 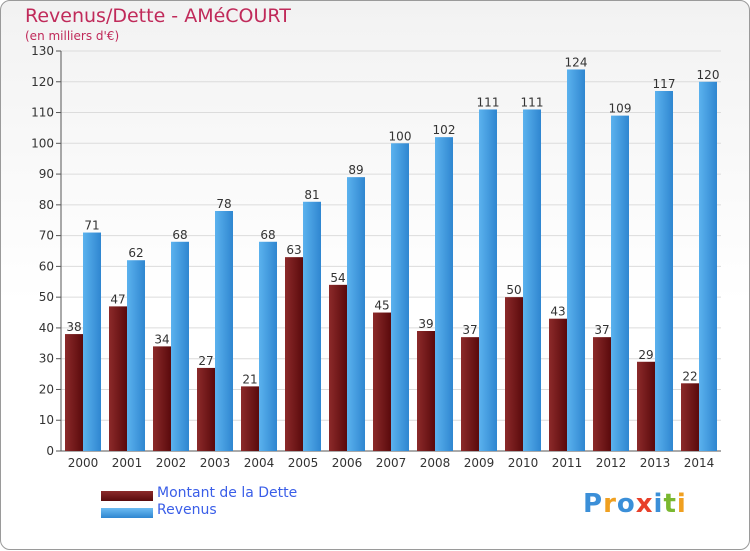 What do you see at coordinates (635, 504) in the screenshot?
I see `proxiti-logo: Proxiti` at bounding box center [635, 504].